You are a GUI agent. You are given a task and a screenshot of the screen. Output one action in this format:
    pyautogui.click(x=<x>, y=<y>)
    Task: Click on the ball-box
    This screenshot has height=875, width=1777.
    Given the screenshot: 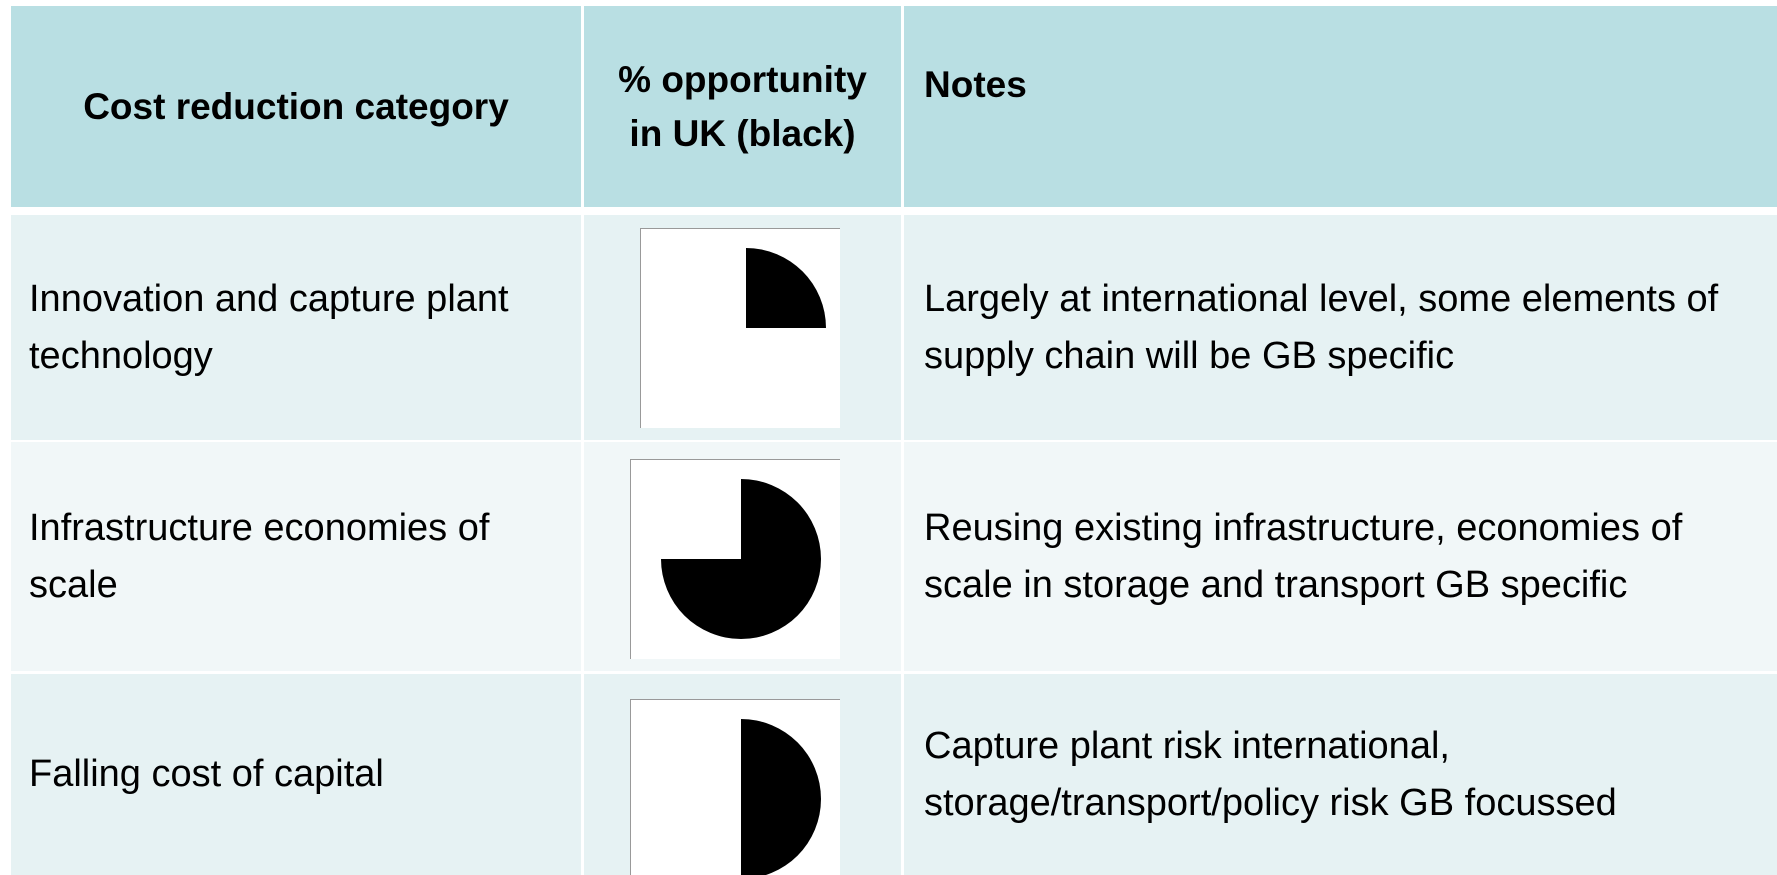 What is the action you would take?
    pyautogui.click(x=740, y=328)
    